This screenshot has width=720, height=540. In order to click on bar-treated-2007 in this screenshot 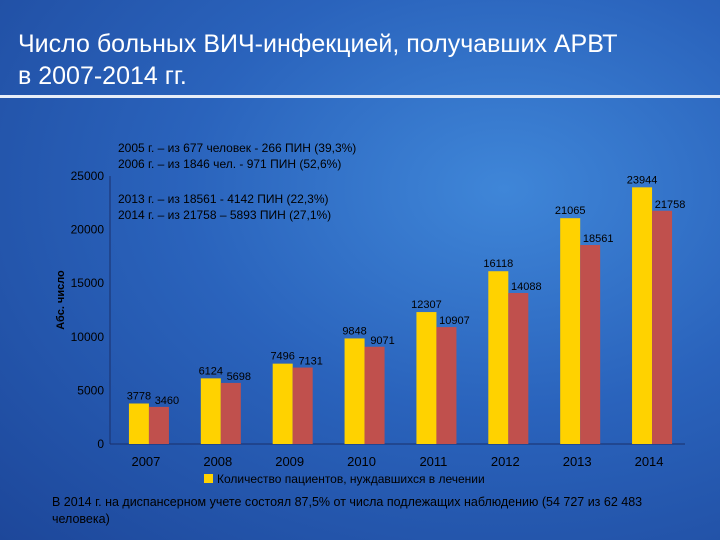, I will do `click(158, 425)`.